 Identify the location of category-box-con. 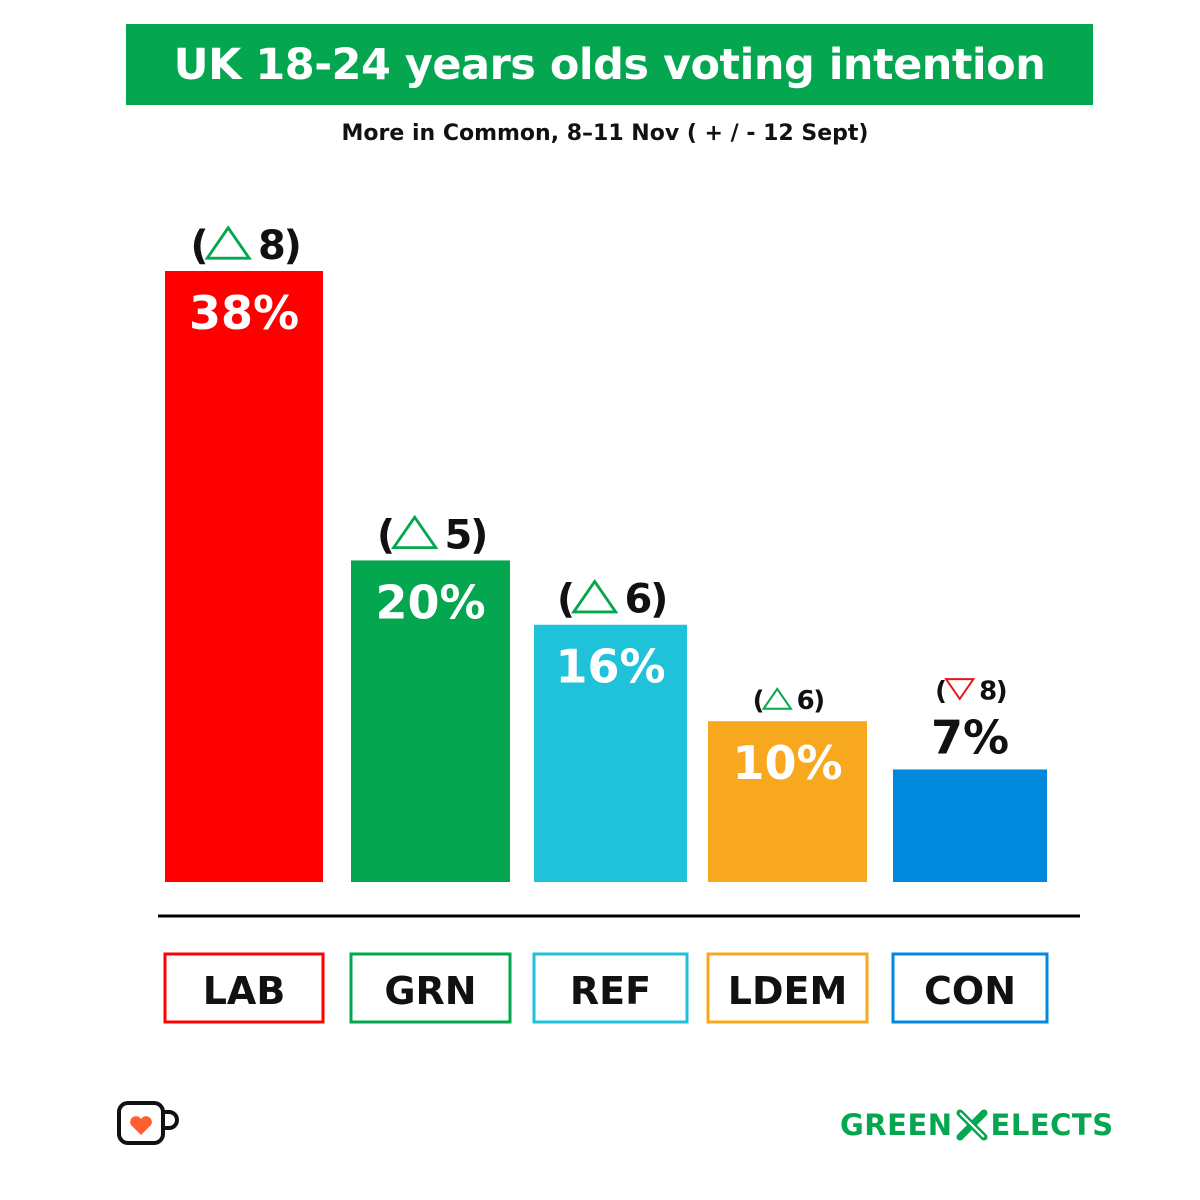
(970, 988).